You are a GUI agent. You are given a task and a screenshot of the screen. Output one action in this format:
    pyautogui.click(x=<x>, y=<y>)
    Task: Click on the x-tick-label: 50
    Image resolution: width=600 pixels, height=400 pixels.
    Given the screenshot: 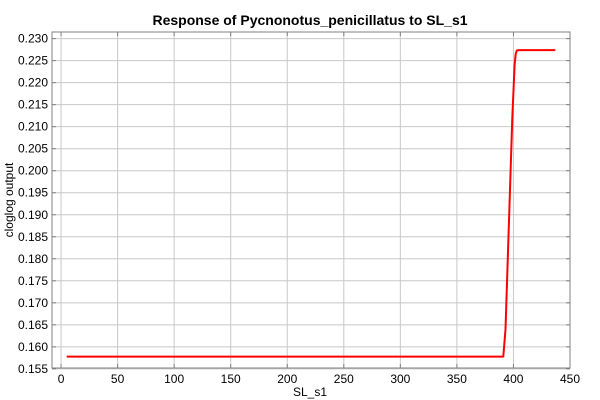 What is the action you would take?
    pyautogui.click(x=118, y=379)
    